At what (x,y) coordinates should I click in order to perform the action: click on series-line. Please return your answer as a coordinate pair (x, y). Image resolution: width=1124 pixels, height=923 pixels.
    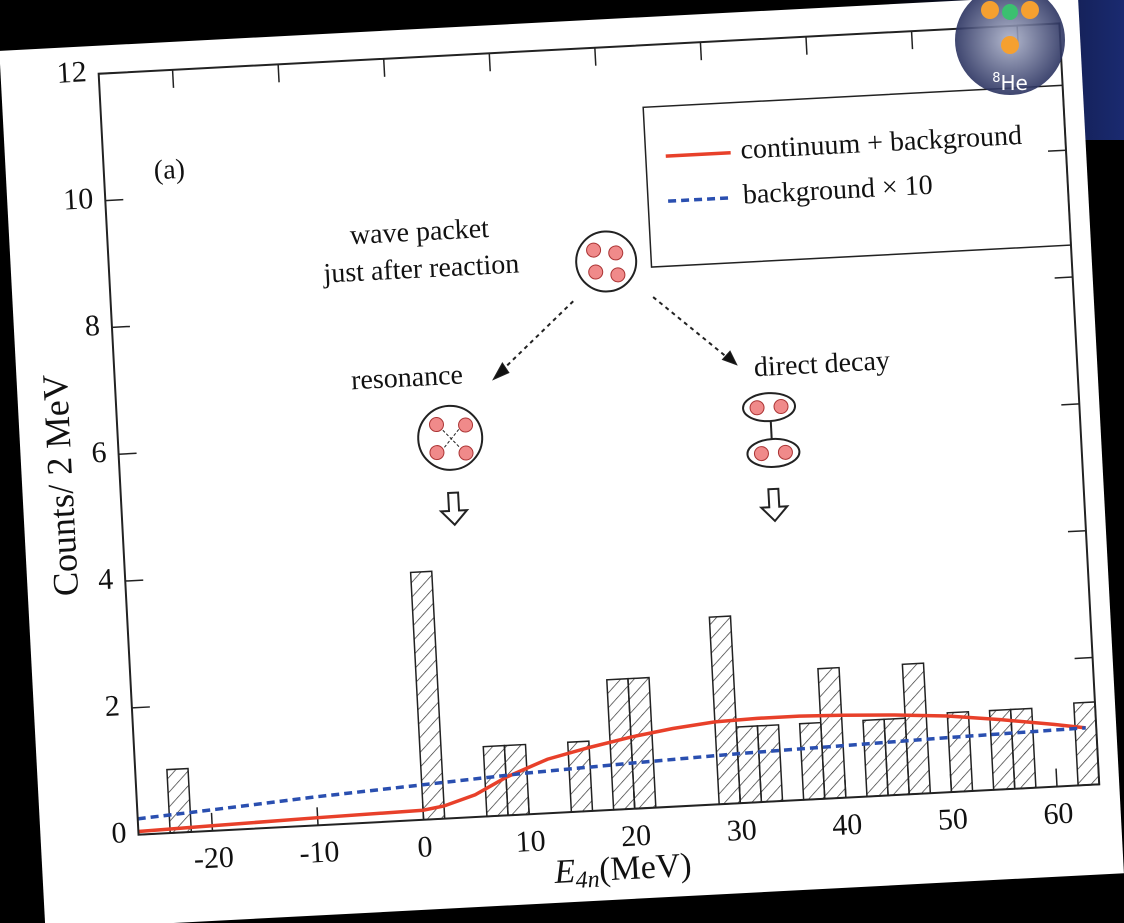
    Looking at the image, I should click on (611, 773).